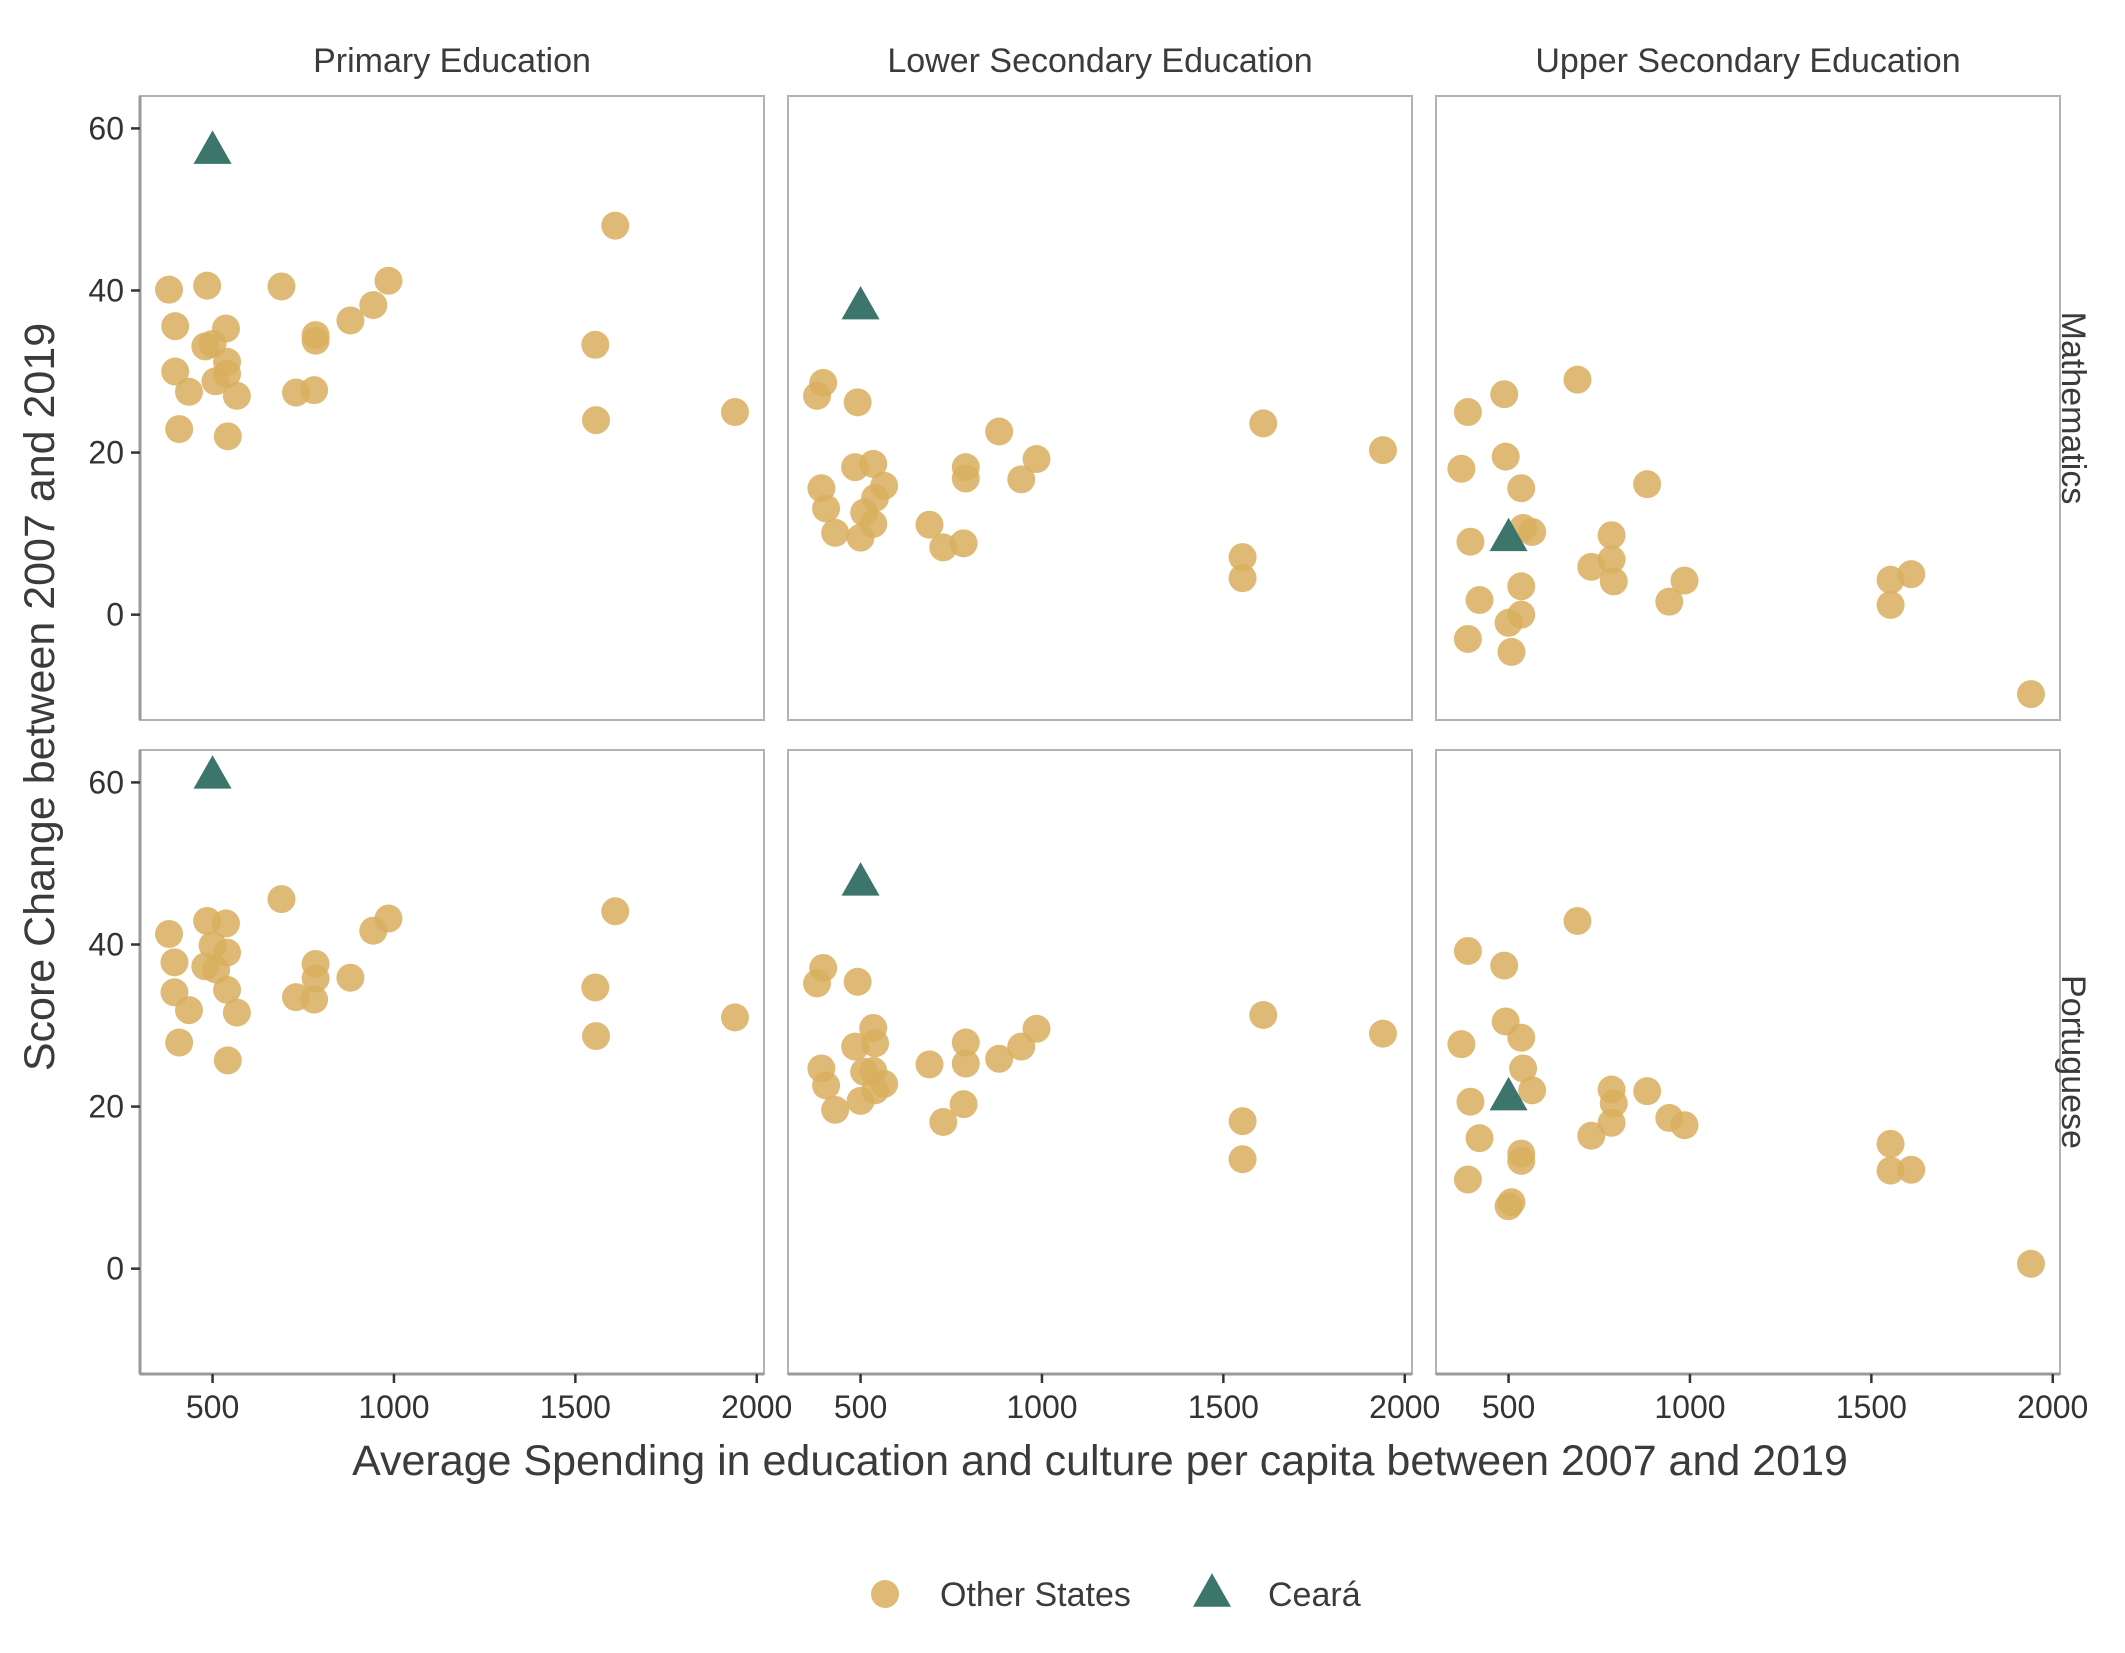 This screenshot has height=1653, width=2125. What do you see at coordinates (452, 61) in the screenshot?
I see `facet-column-title: Primary Education` at bounding box center [452, 61].